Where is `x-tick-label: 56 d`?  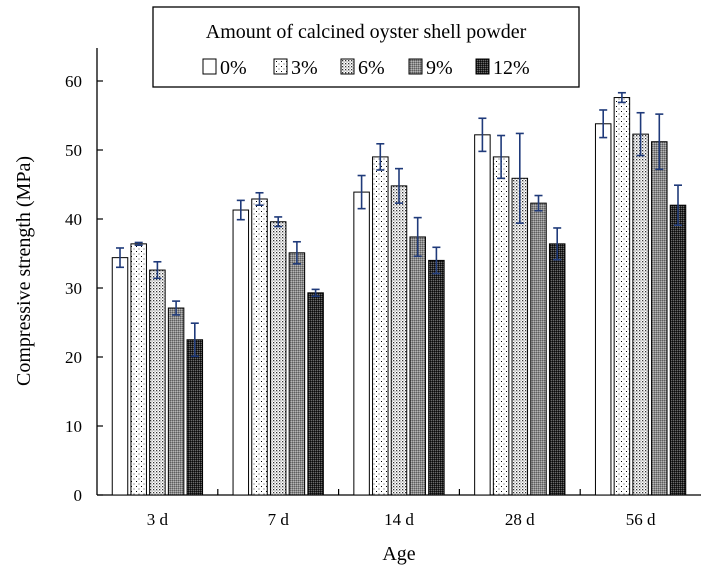
x-tick-label: 56 d is located at coordinates (641, 519).